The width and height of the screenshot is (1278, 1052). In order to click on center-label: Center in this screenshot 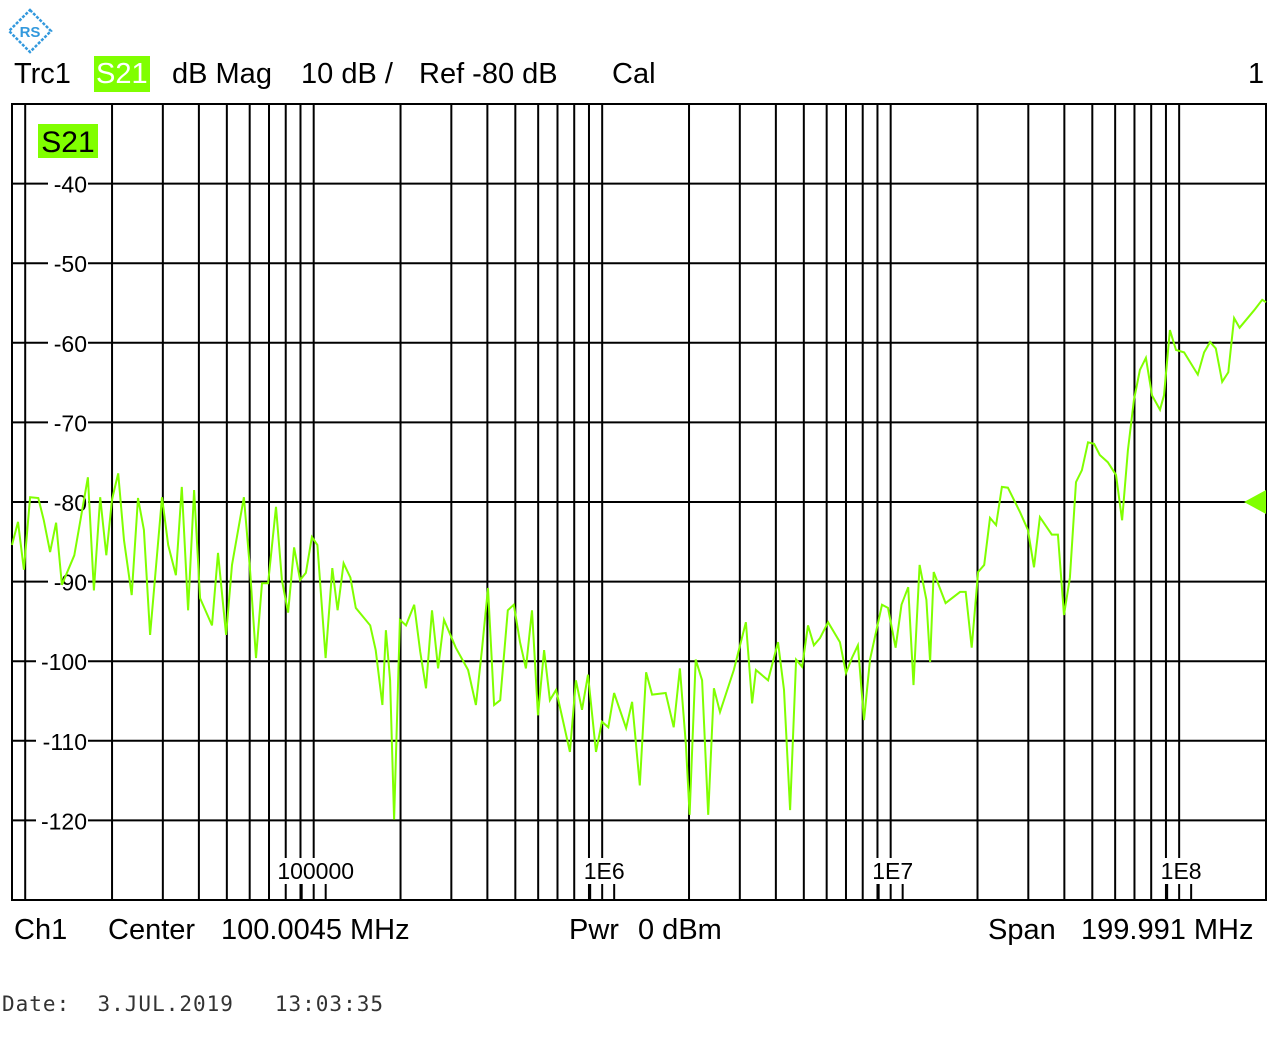, I will do `click(152, 930)`.